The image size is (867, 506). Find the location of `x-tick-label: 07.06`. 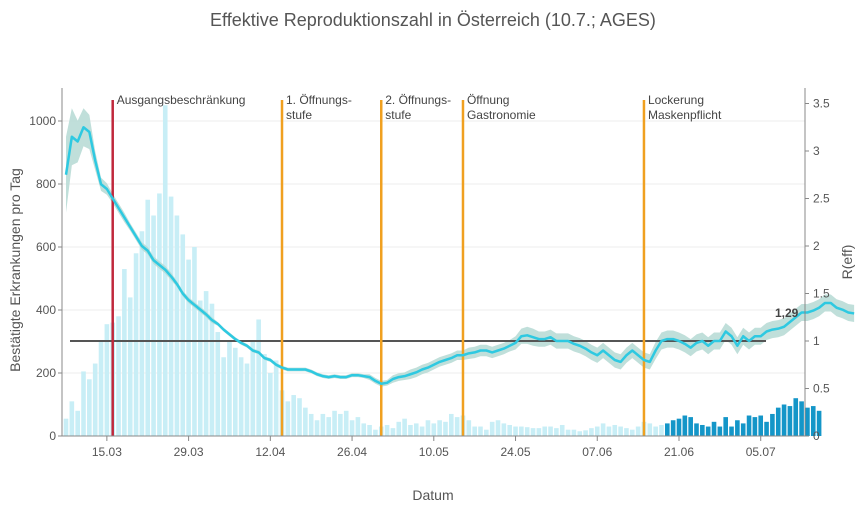

x-tick-label: 07.06 is located at coordinates (597, 452).